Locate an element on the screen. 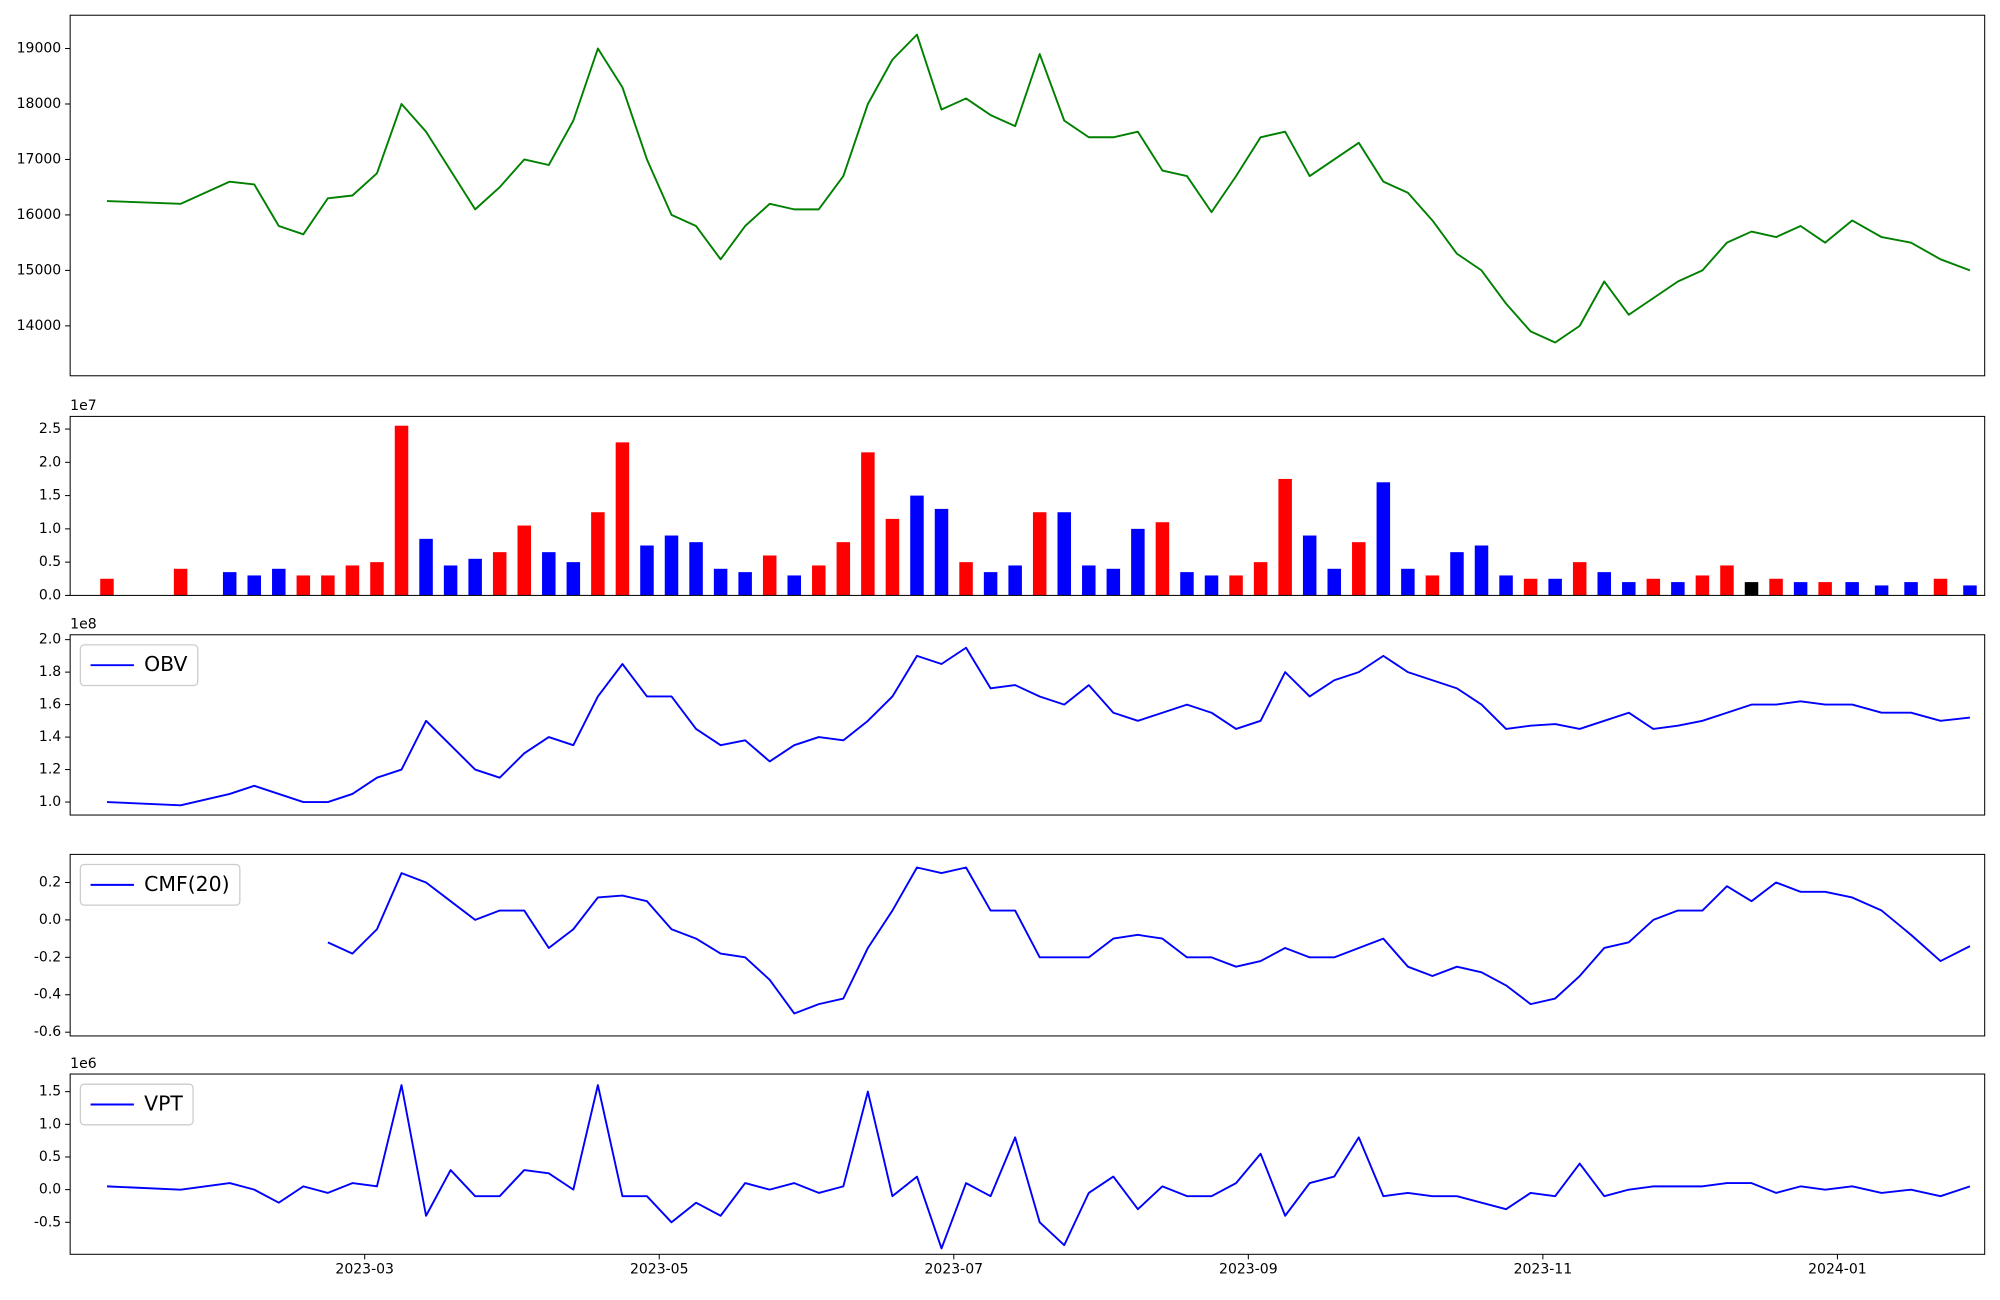 This screenshot has height=1300, width=2000. offset-label: 1e6 is located at coordinates (83, 1064).